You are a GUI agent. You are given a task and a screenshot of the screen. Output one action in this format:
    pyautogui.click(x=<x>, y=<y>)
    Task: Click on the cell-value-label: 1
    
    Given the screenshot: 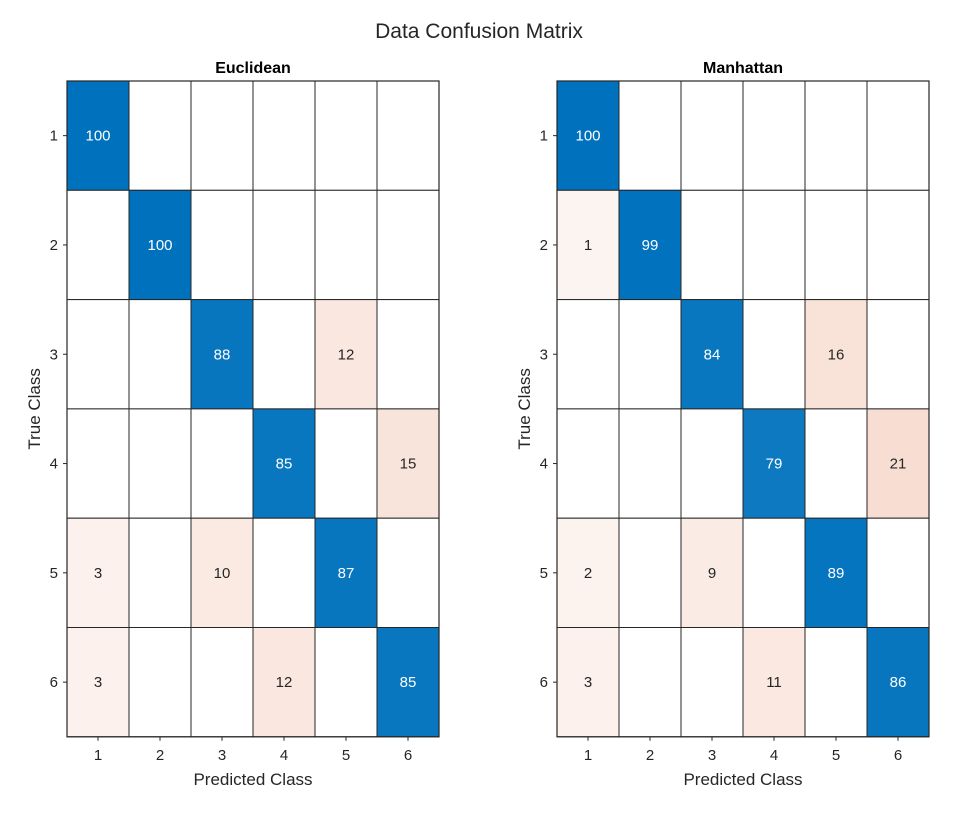 What is the action you would take?
    pyautogui.click(x=588, y=245)
    